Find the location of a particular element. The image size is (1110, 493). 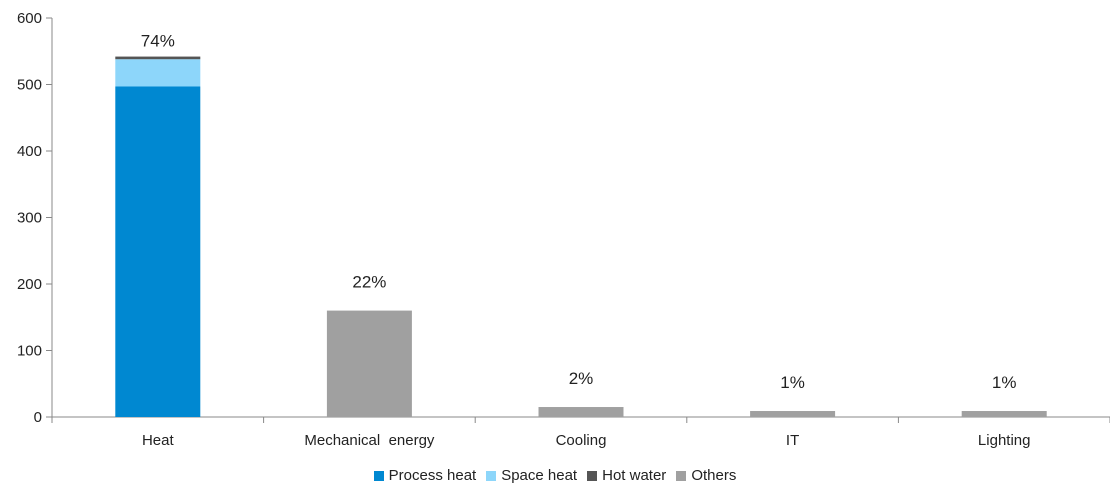

y-tick-label: 500 is located at coordinates (29, 85).